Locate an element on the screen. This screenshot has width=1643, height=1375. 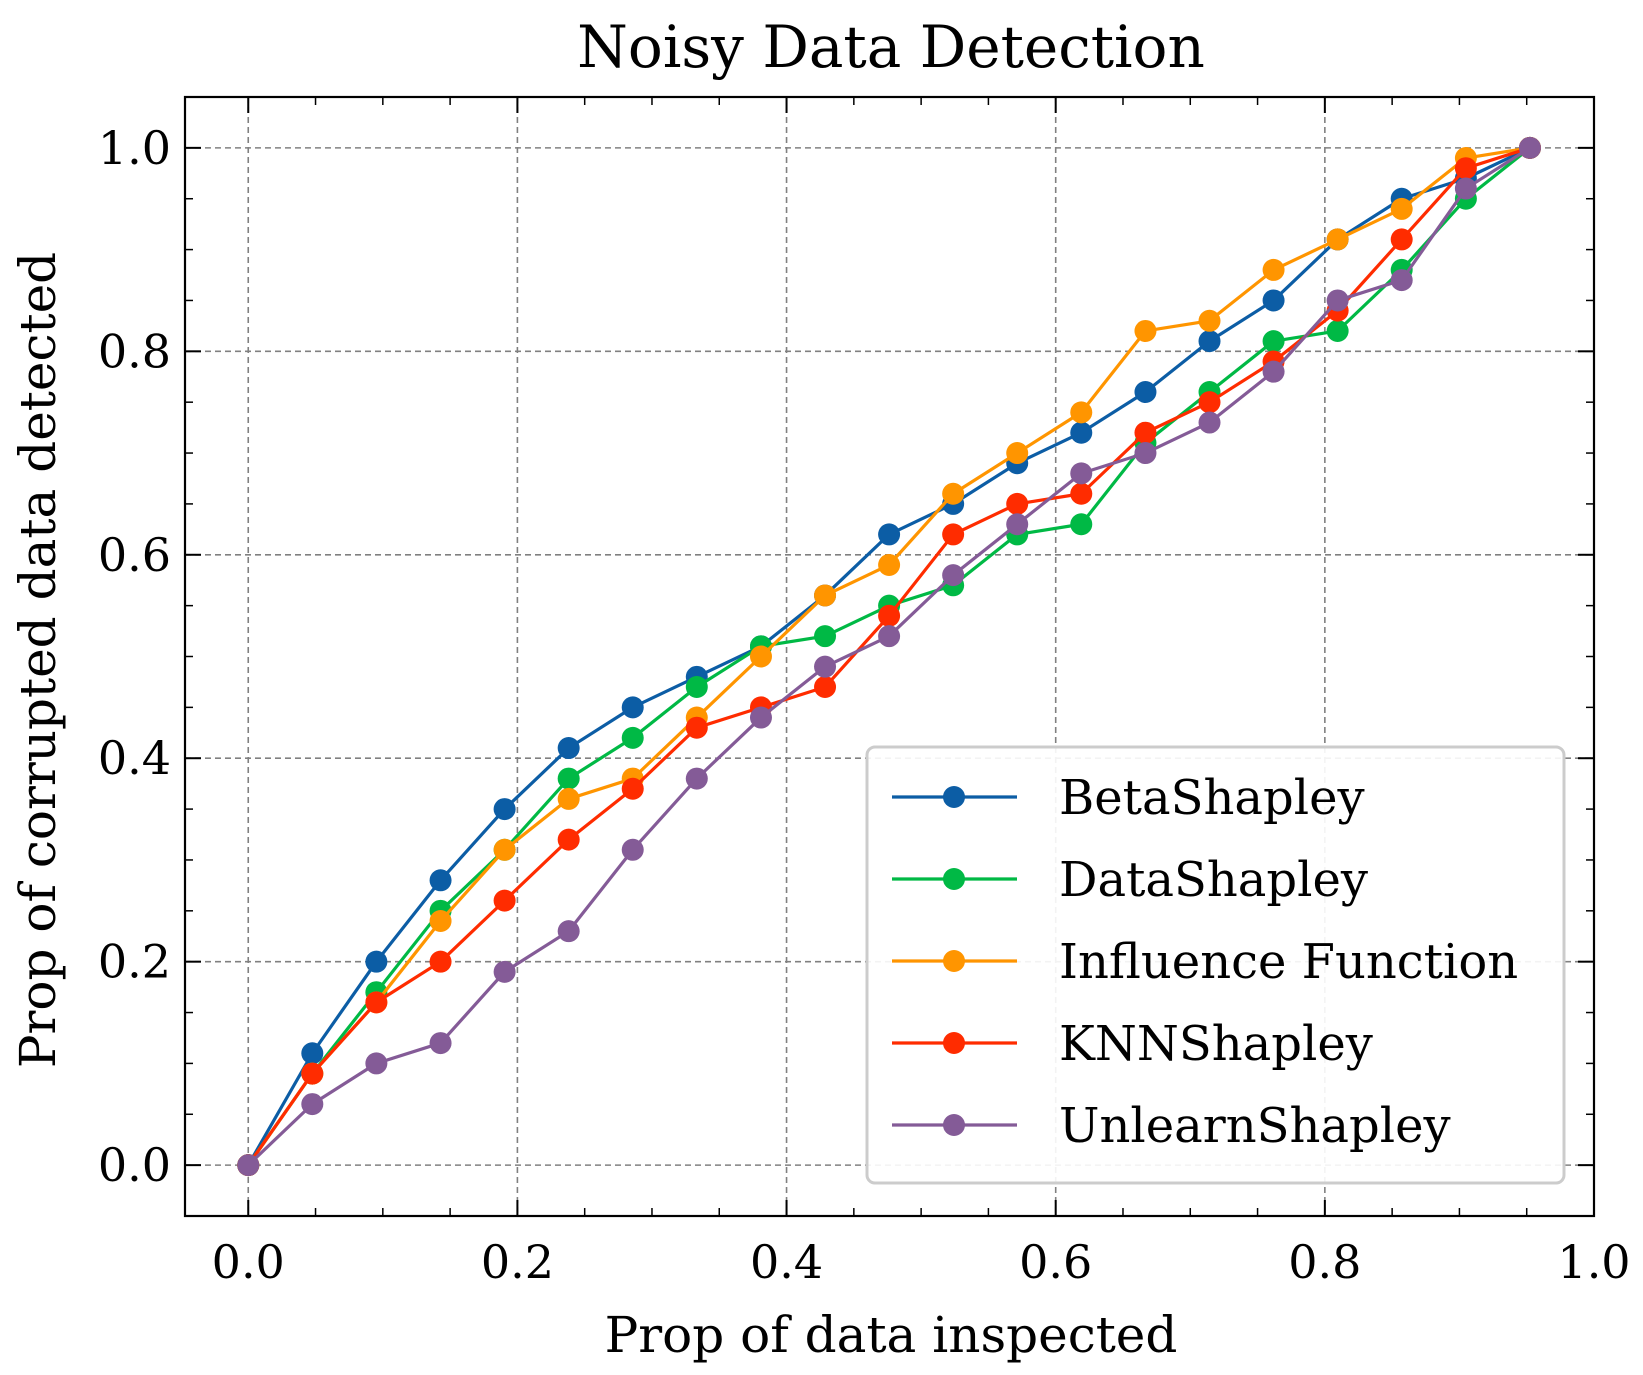
x-tick-label: 0.2 is located at coordinates (517, 1262).